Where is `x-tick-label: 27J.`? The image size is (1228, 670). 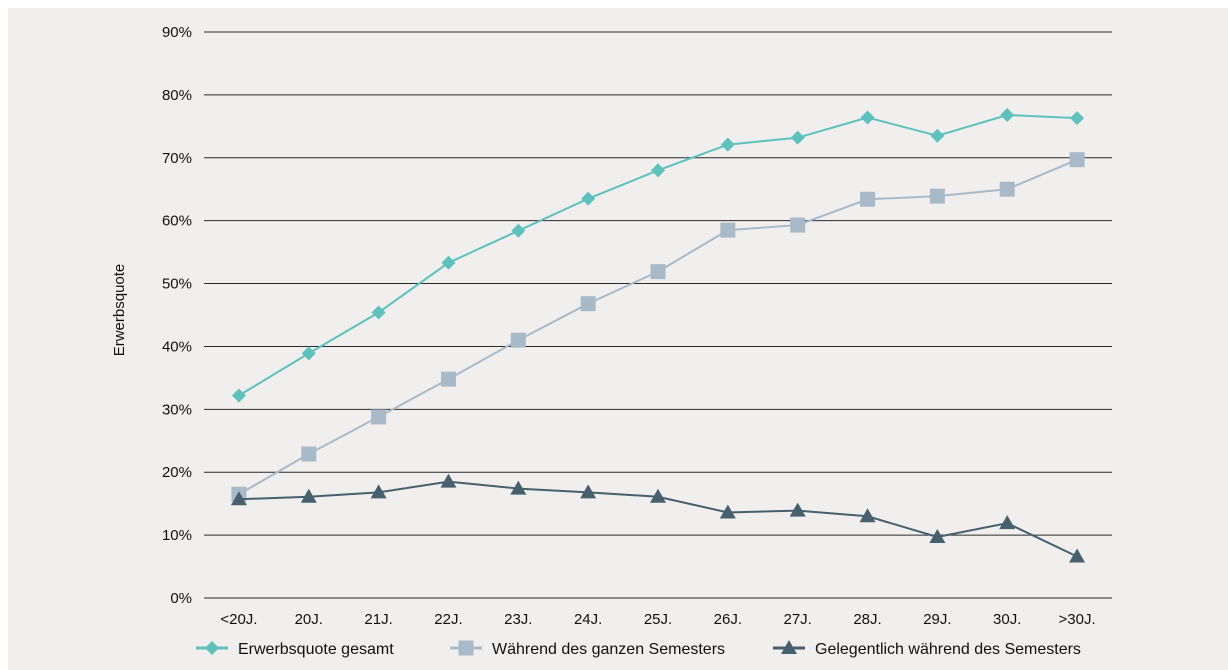
x-tick-label: 27J. is located at coordinates (798, 619).